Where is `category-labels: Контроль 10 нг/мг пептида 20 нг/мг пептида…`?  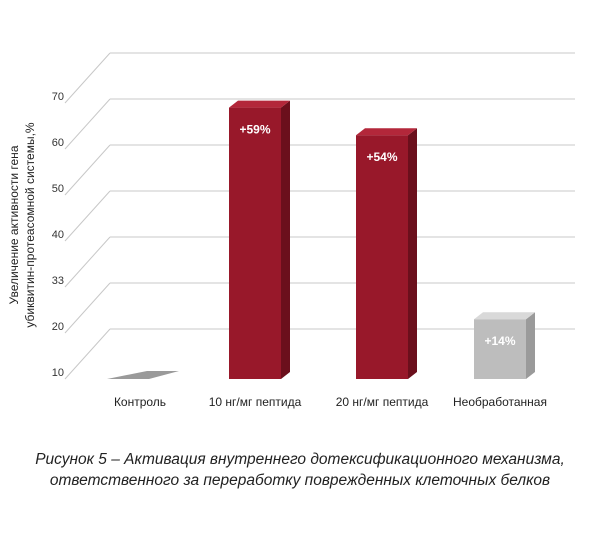 category-labels: Контроль 10 нг/мг пептида 20 нг/мг пептида… is located at coordinates (330, 402).